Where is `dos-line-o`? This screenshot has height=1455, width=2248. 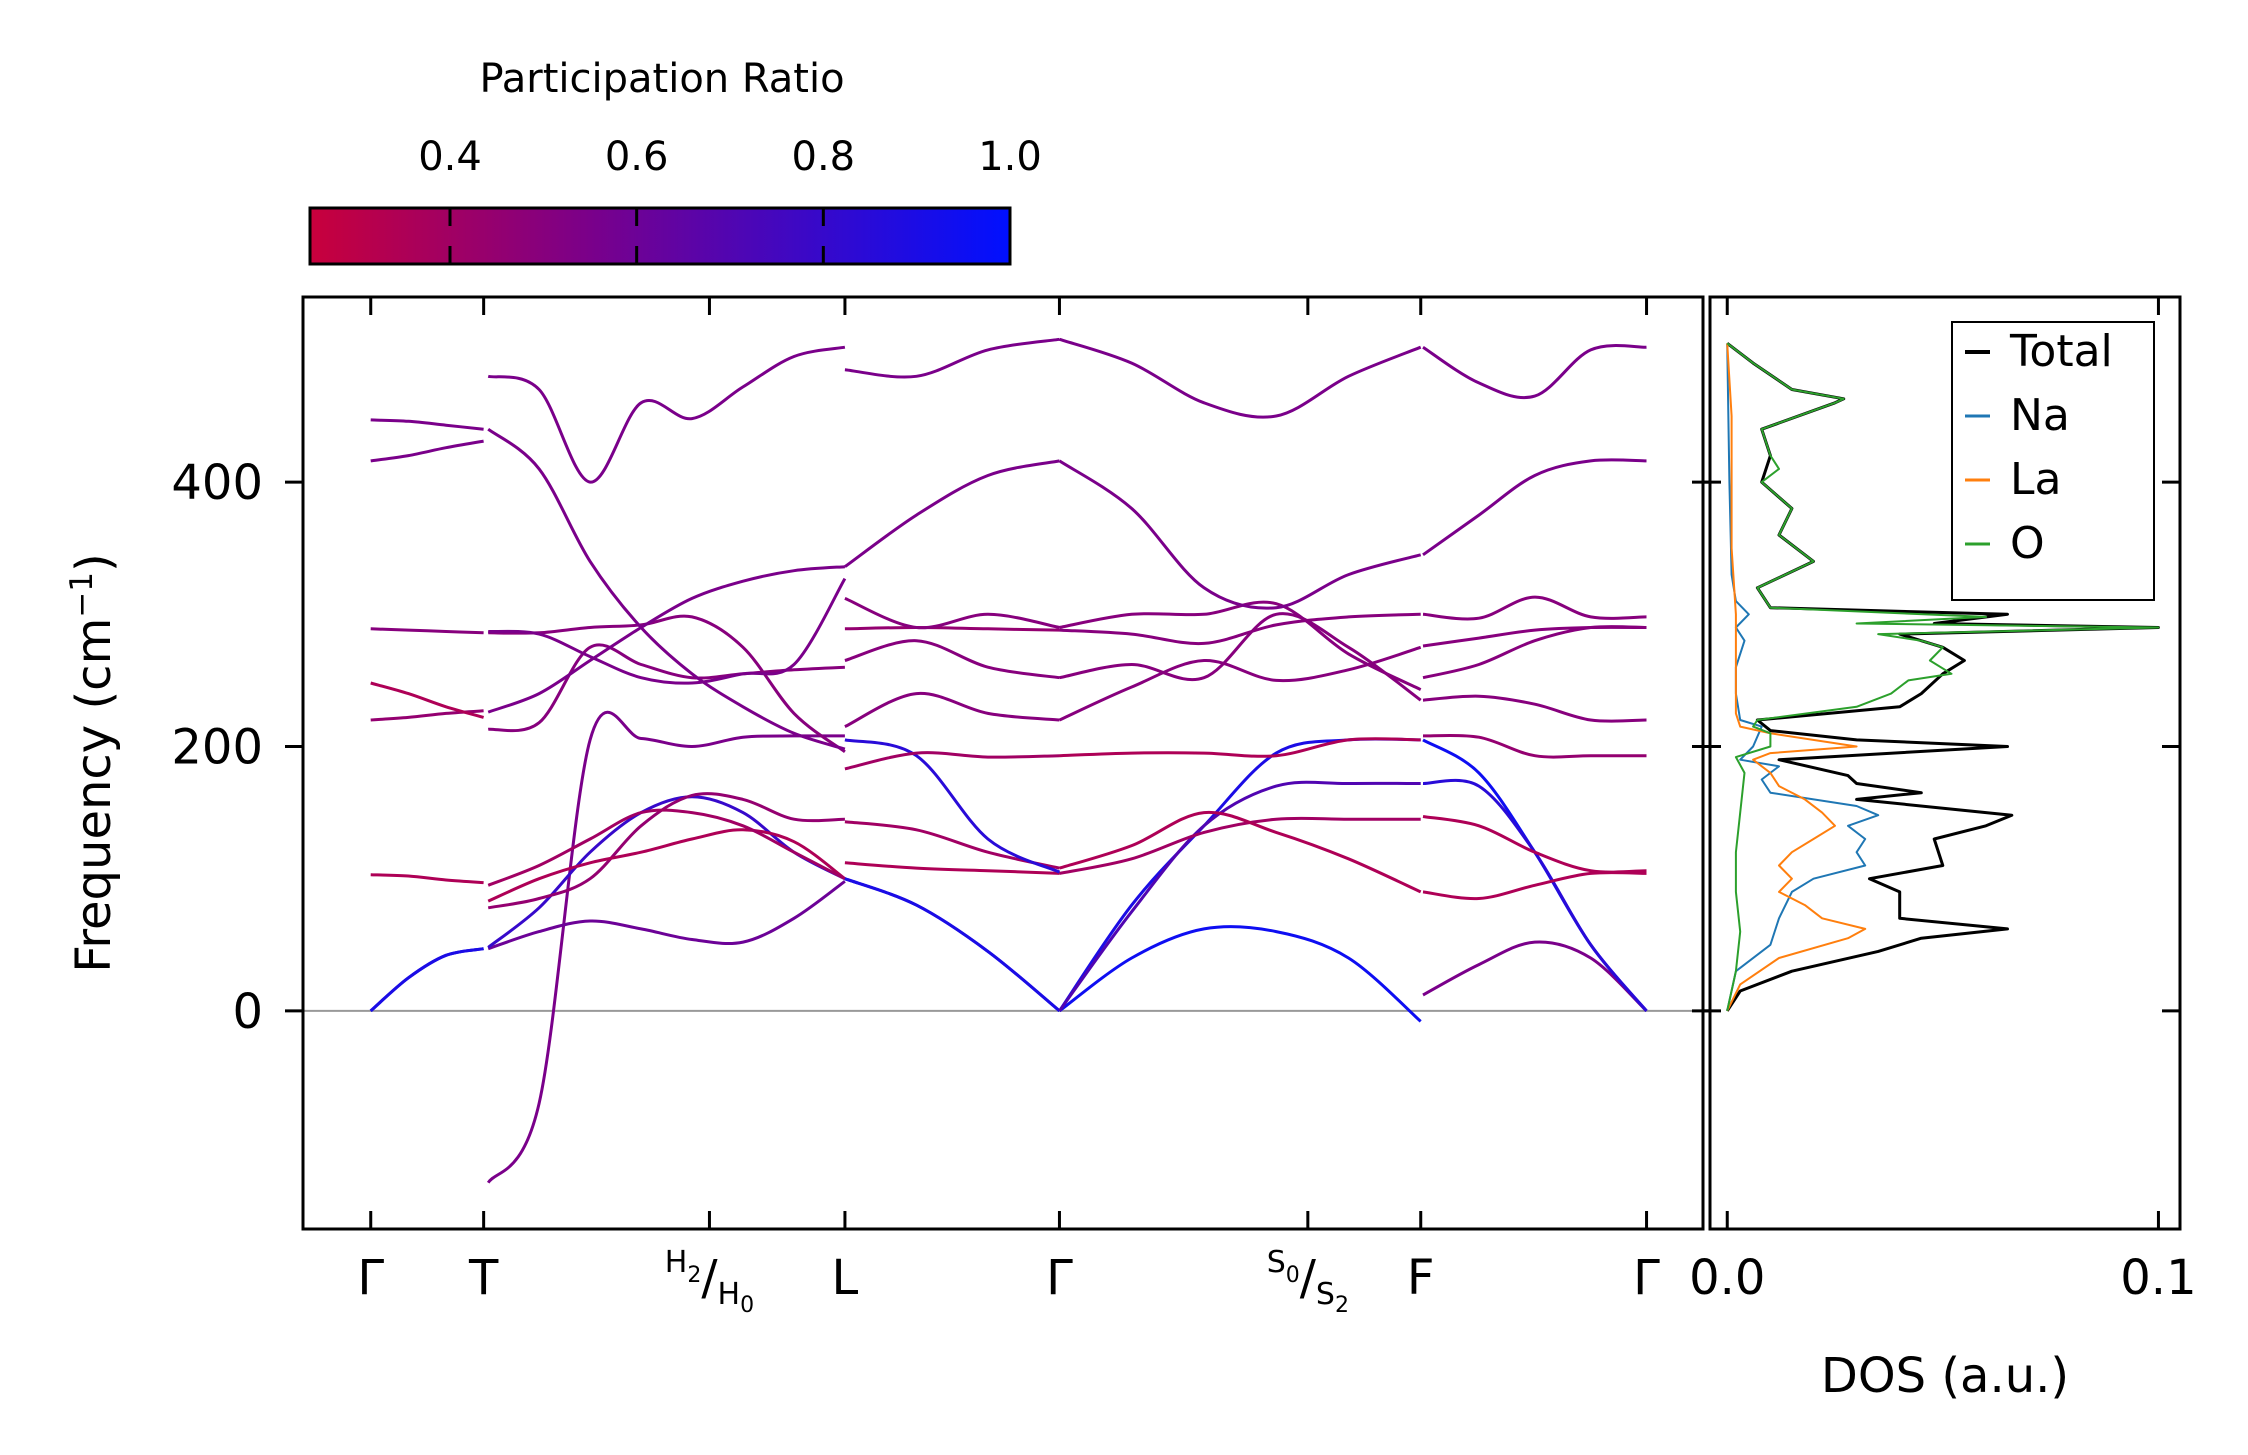
dos-line-o is located at coordinates (1943, 677).